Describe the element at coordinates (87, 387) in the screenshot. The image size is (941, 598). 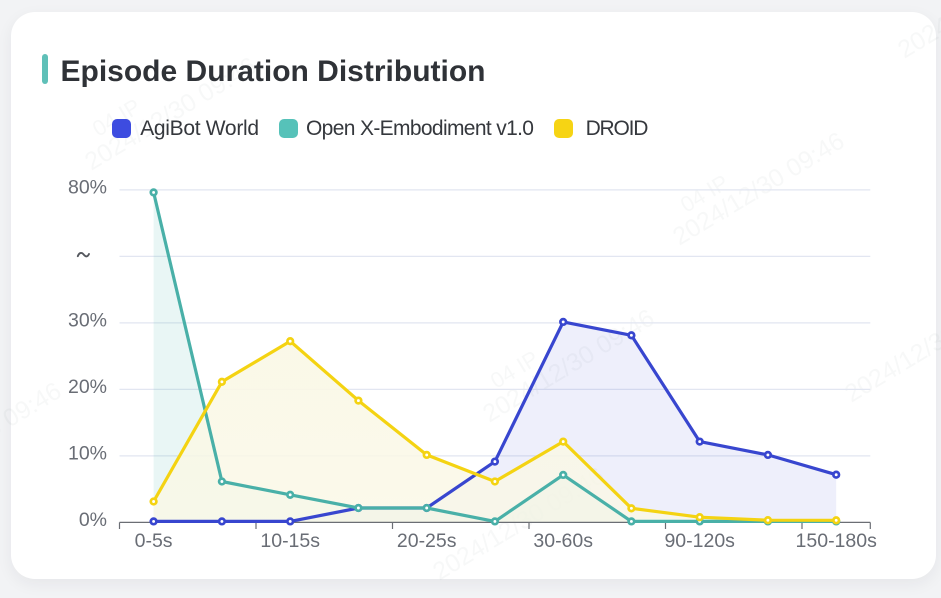
I see `svg-text: 20%` at that location.